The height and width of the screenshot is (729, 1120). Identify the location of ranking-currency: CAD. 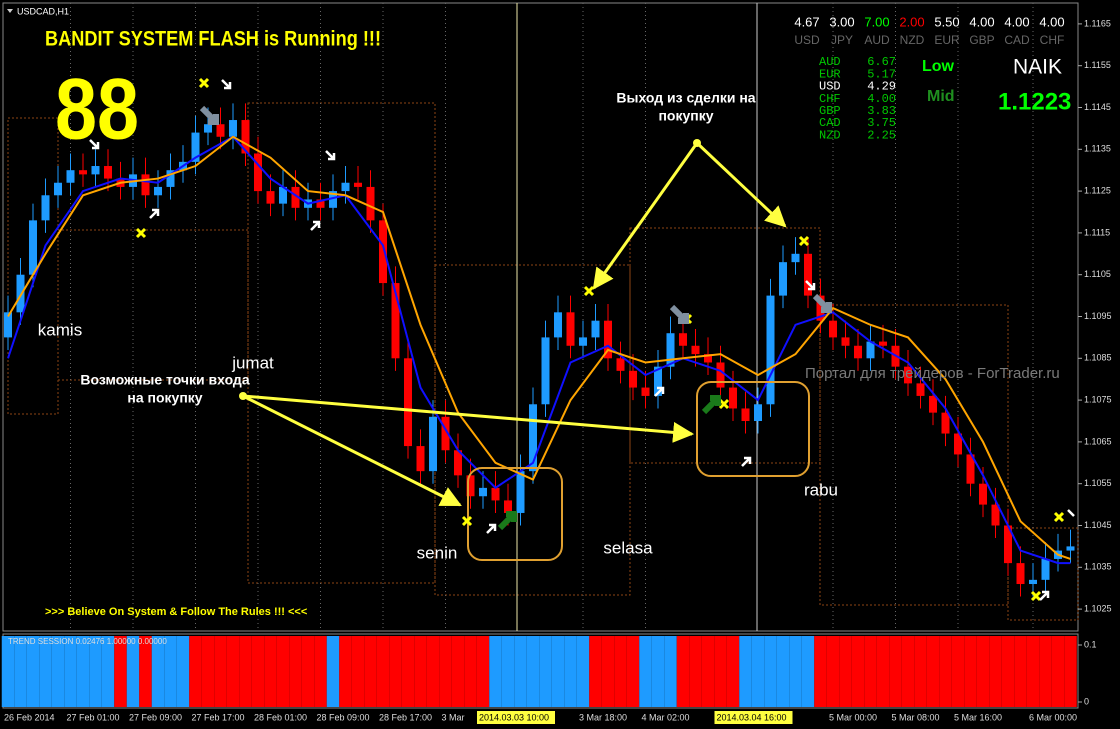
(830, 123).